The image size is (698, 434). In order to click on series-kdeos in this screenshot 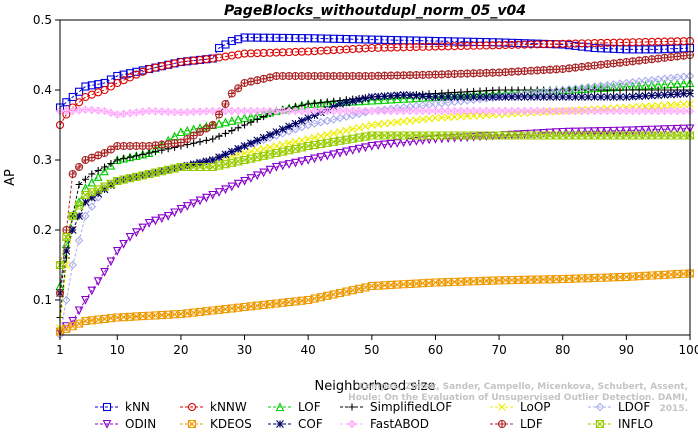, I will do `click(375, 302)`.